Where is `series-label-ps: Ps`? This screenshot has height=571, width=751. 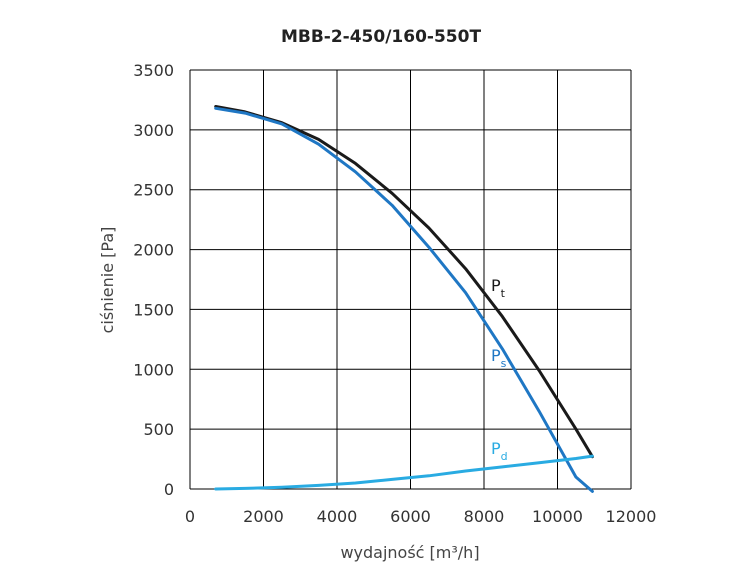
series-label-ps: Ps is located at coordinates (499, 358).